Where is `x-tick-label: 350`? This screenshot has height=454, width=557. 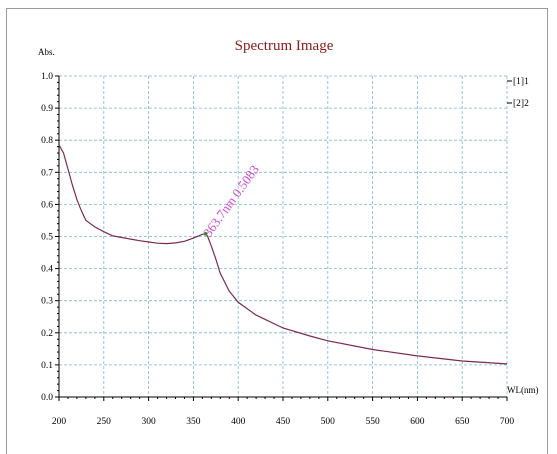 x-tick-label: 350 is located at coordinates (193, 422).